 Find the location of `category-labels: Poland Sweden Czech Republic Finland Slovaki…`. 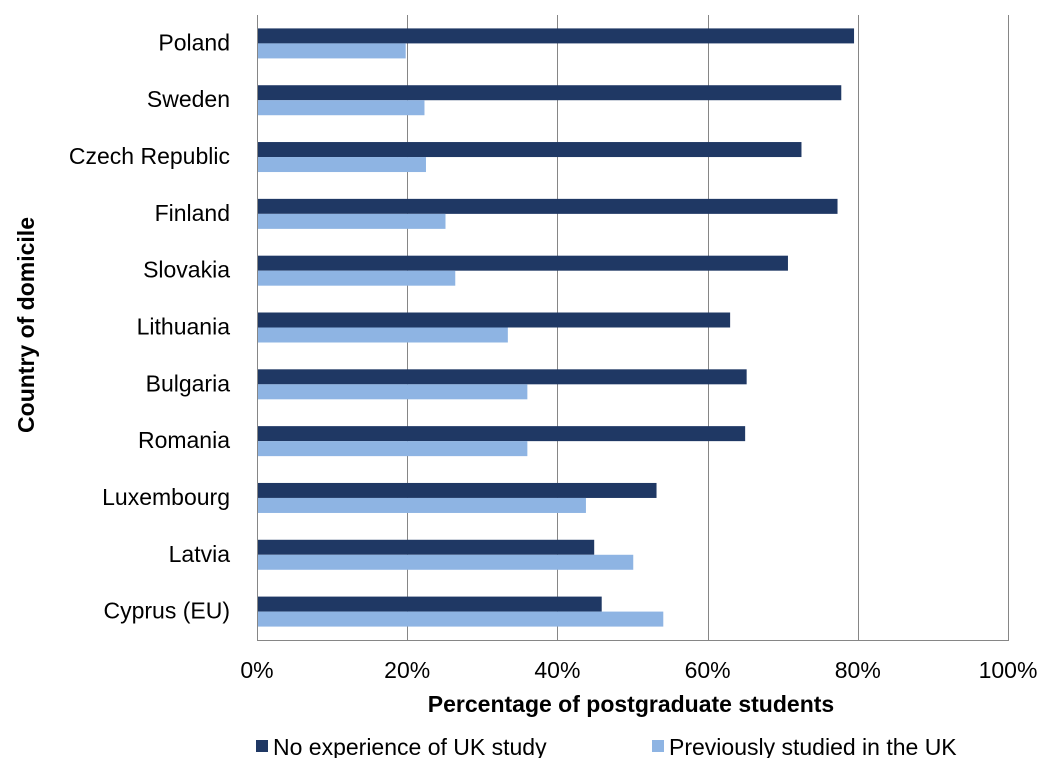

category-labels: Poland Sweden Czech Republic Finland Slovaki… is located at coordinates (149, 326).